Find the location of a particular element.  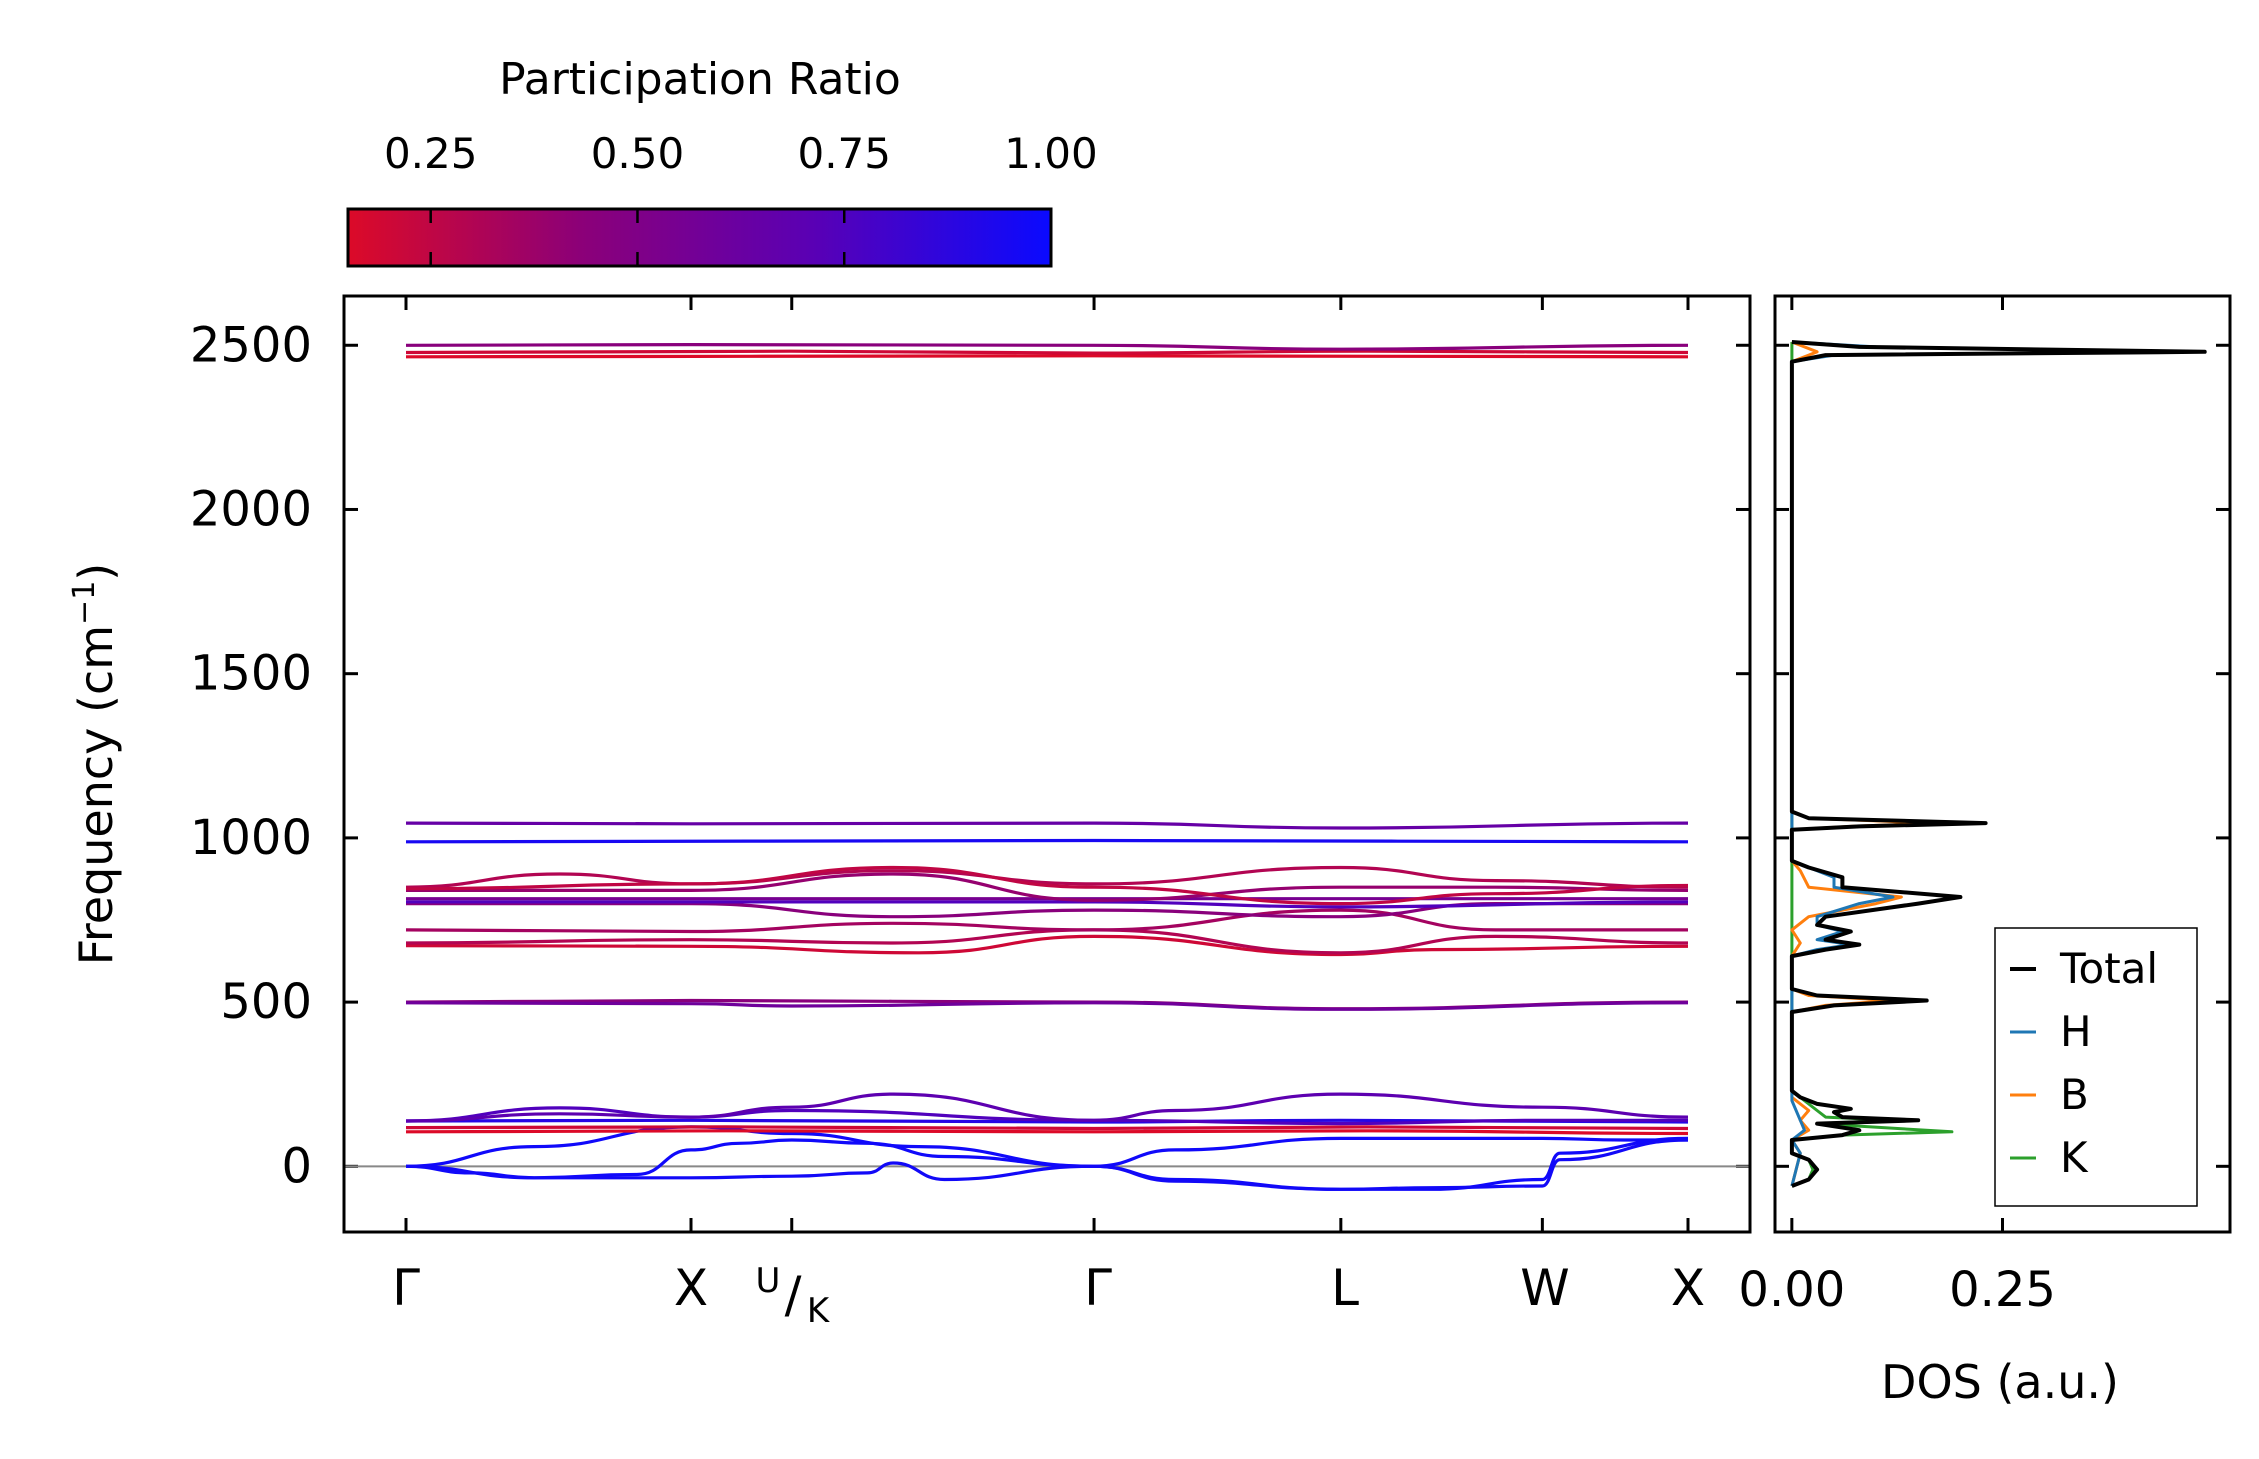

dos-lines is located at coordinates (1998, 764).